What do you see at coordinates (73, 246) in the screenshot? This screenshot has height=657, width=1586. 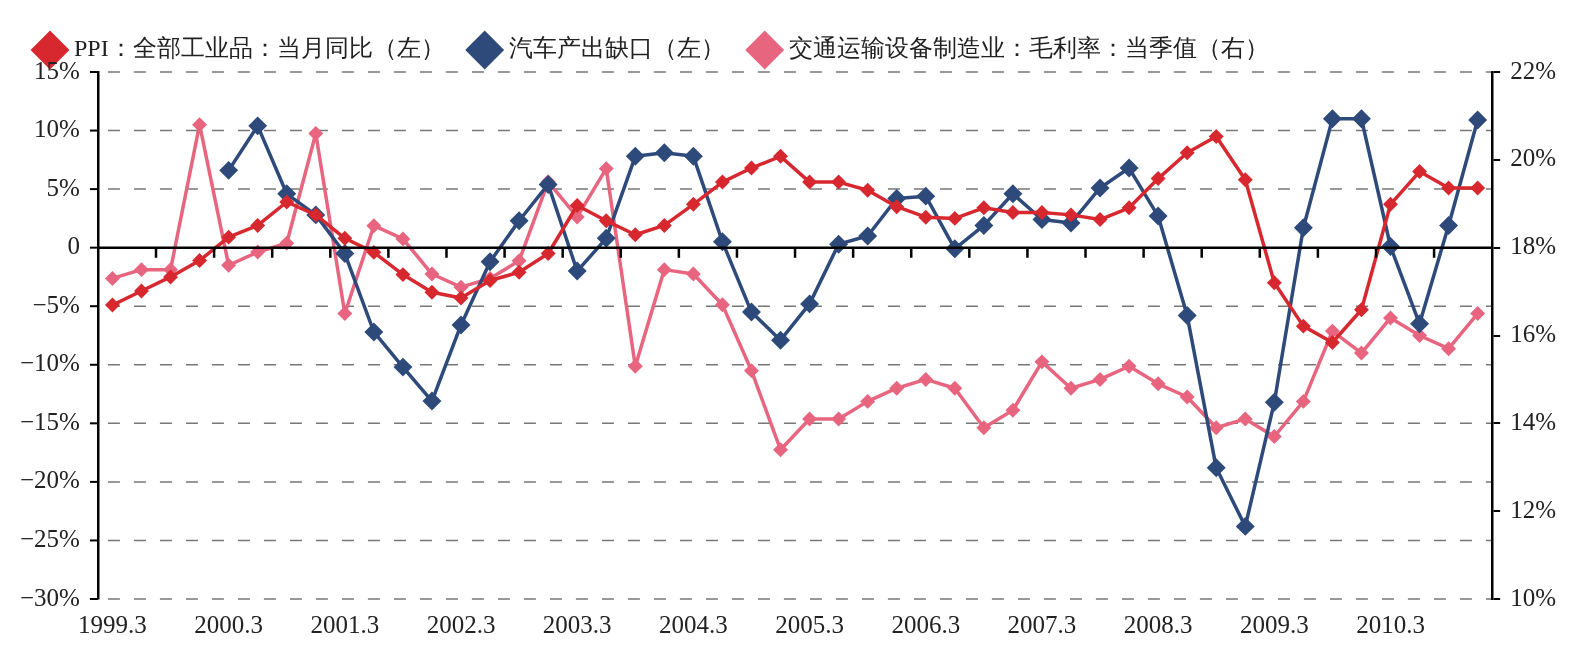 I see `y-tick-label: 0` at bounding box center [73, 246].